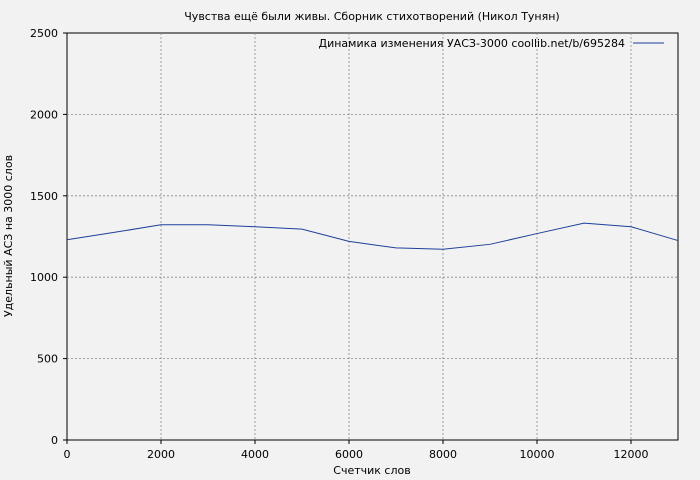 This screenshot has width=700, height=480. Describe the element at coordinates (537, 454) in the screenshot. I see `x-tick-label: 10000` at that location.